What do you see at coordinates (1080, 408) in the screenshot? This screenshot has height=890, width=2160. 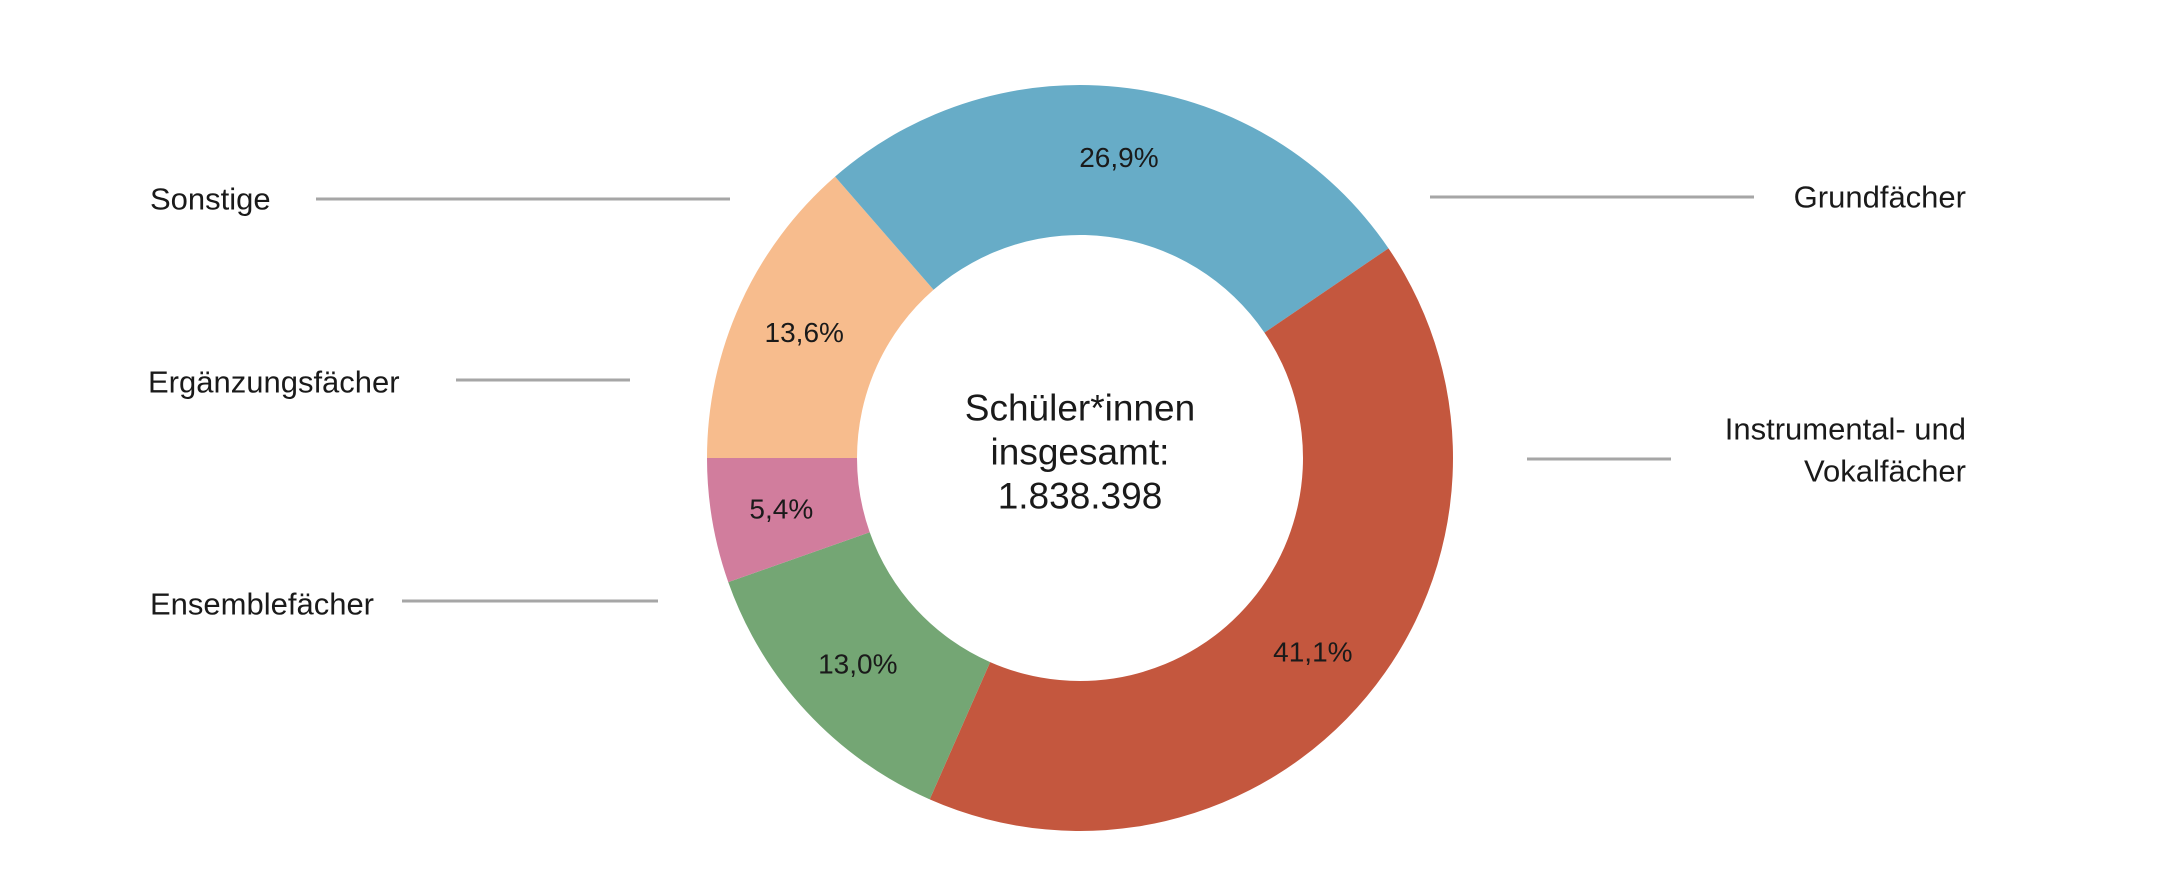 I see `center-label-line: Schüler*innen` at bounding box center [1080, 408].